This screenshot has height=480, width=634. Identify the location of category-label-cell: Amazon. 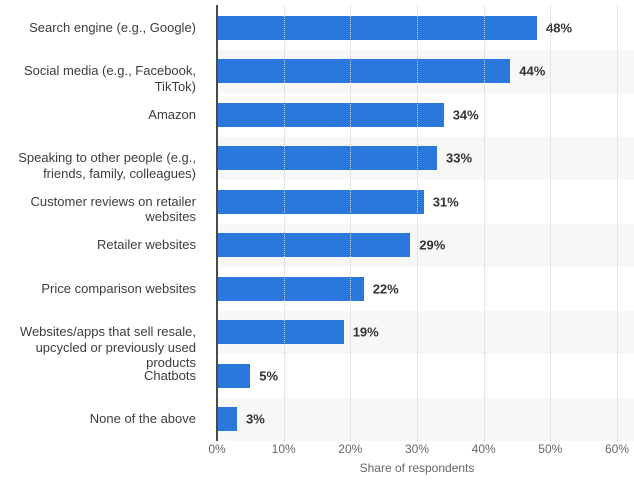
(108, 115).